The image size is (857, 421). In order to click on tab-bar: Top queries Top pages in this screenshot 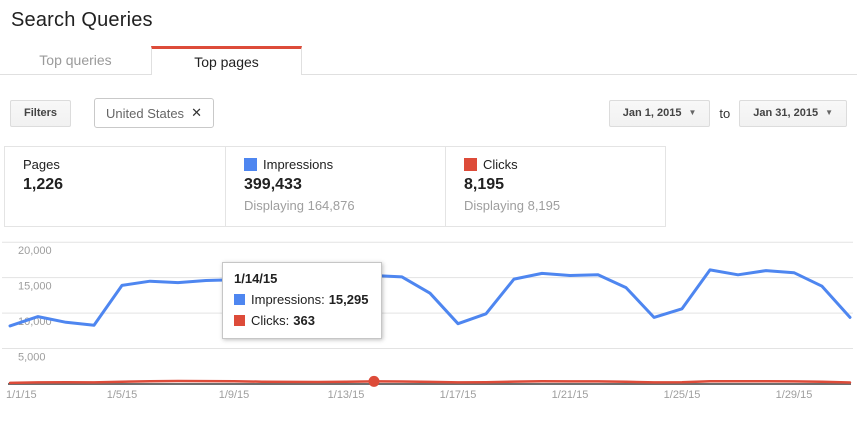, I will do `click(428, 59)`.